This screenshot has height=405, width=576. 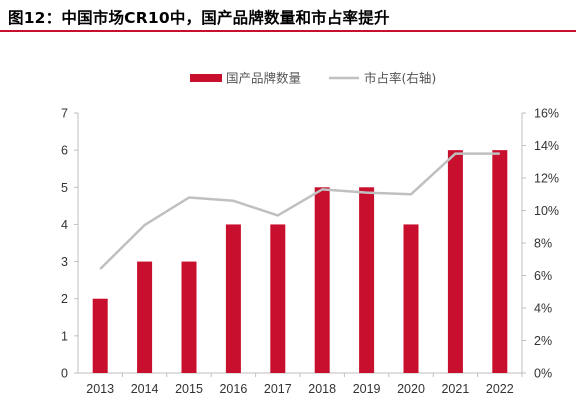 I want to click on right-tick-label: 16%, so click(x=546, y=114).